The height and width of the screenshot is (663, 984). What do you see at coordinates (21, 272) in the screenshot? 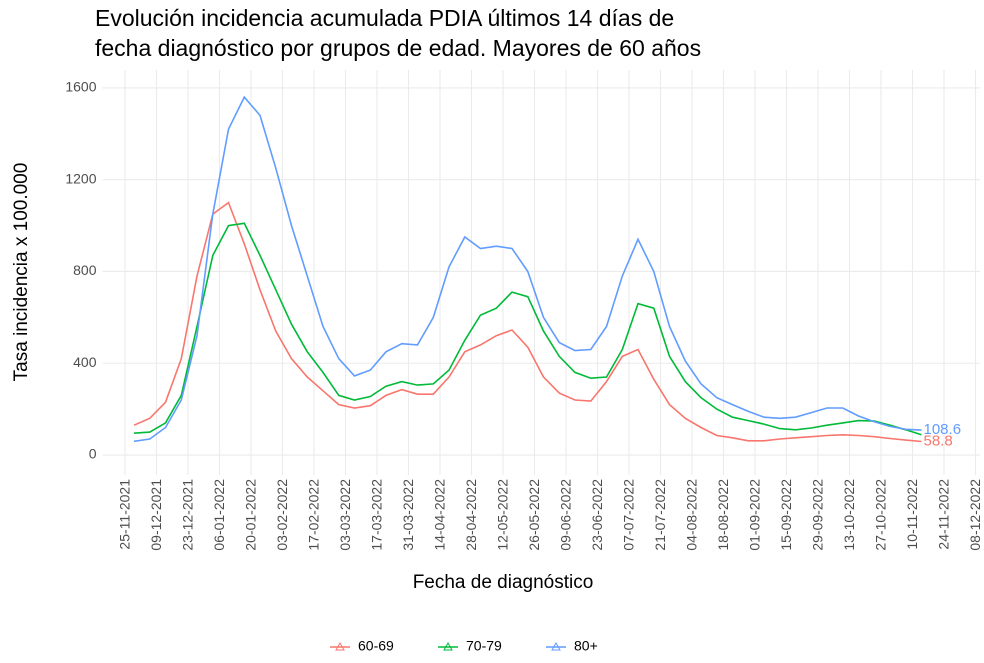
I see `y-axis-label: Tasa incidencia x 100.000` at bounding box center [21, 272].